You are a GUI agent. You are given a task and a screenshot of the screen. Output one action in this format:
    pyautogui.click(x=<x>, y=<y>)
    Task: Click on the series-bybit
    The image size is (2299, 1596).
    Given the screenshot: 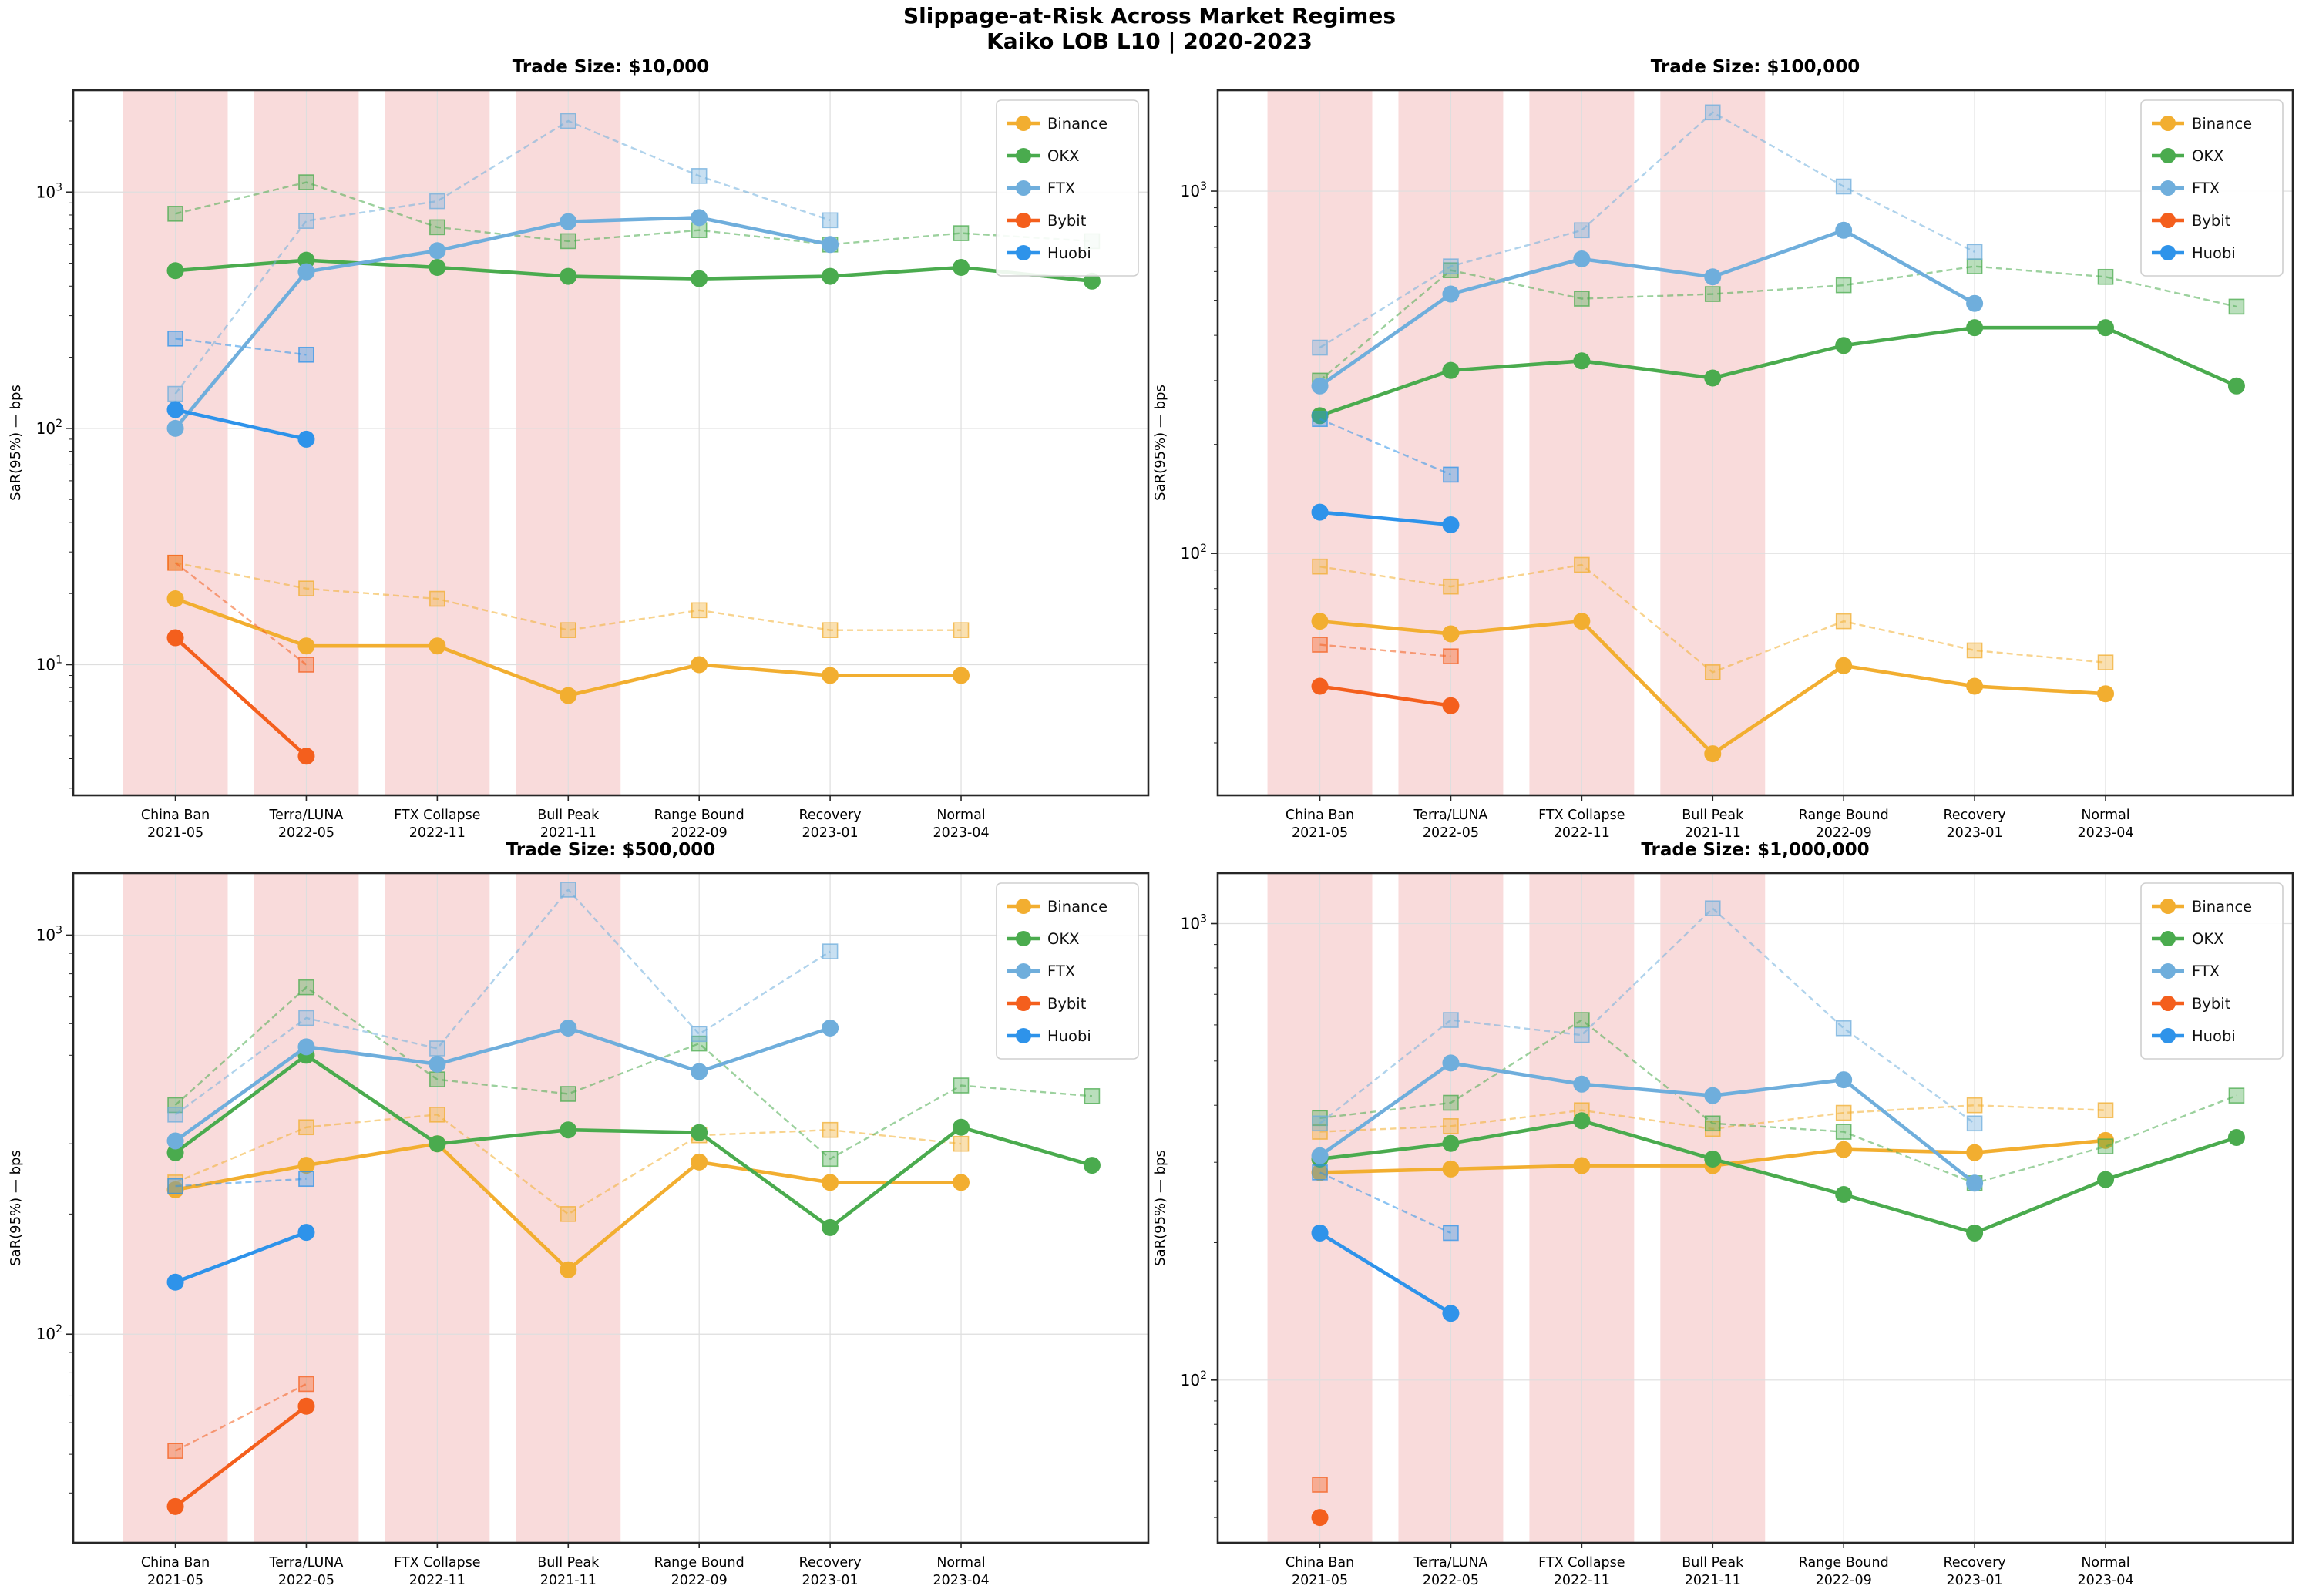 What is the action you would take?
    pyautogui.click(x=241, y=659)
    